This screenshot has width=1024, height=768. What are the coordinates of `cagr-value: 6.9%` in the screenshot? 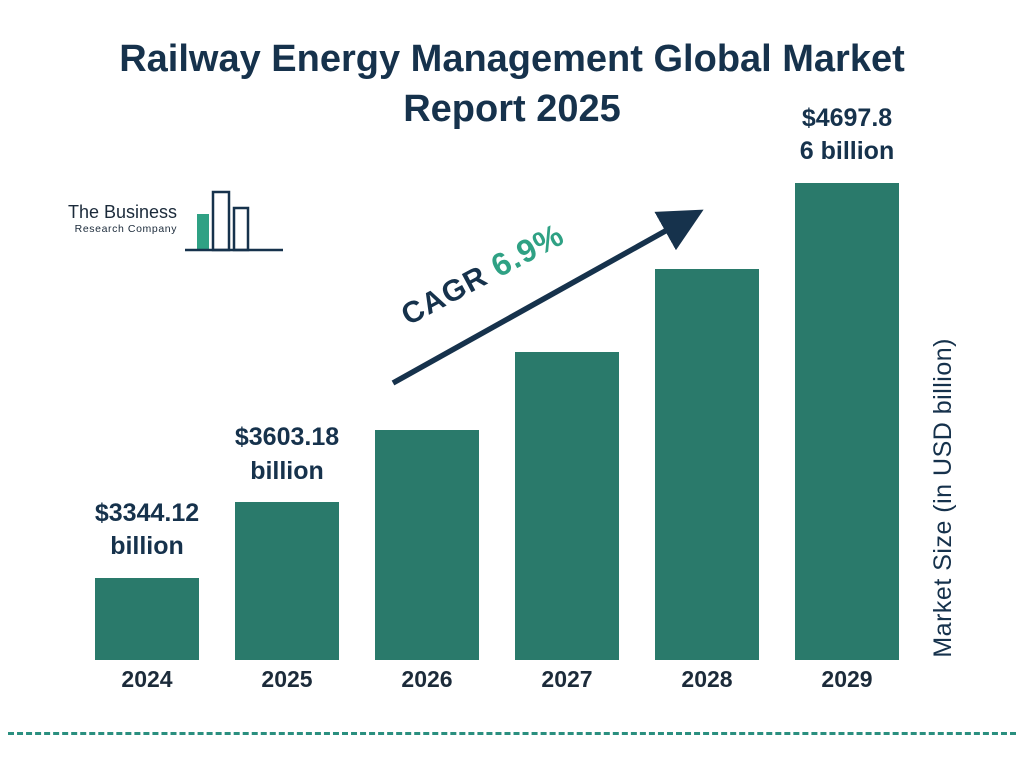 It's located at (527, 250).